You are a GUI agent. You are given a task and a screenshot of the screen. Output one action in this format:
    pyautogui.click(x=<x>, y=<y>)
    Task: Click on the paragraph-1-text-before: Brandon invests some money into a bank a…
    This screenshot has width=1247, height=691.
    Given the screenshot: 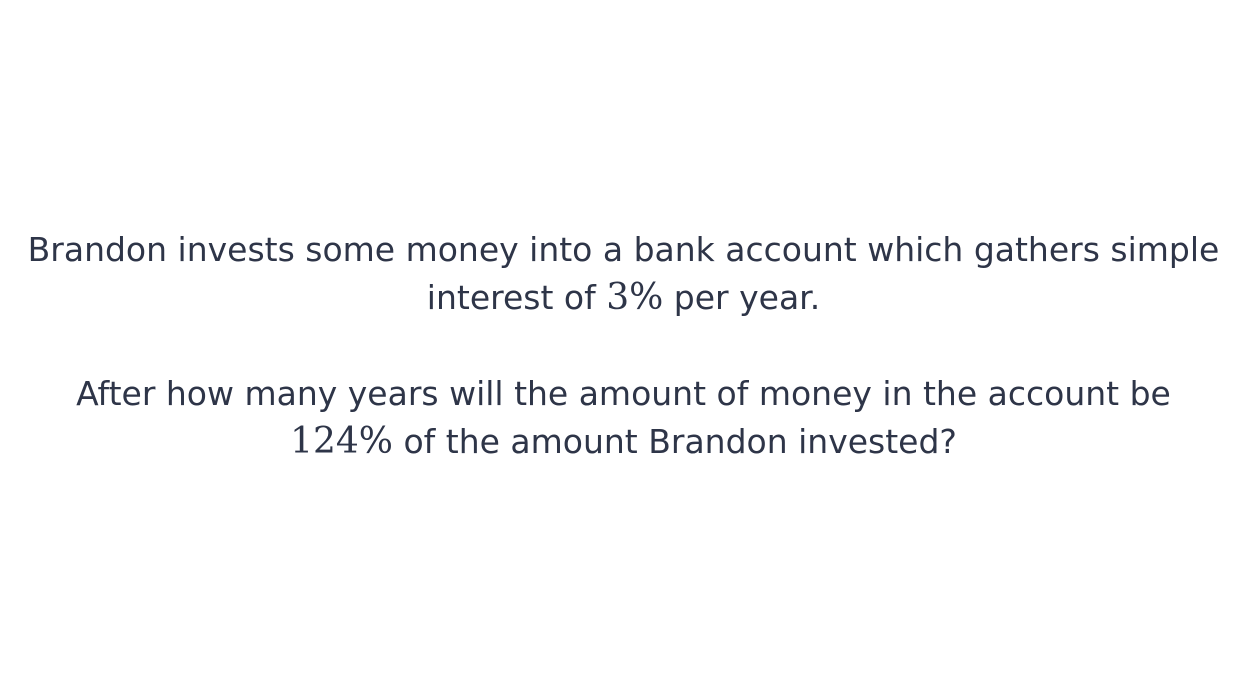 What is the action you would take?
    pyautogui.click(x=623, y=273)
    